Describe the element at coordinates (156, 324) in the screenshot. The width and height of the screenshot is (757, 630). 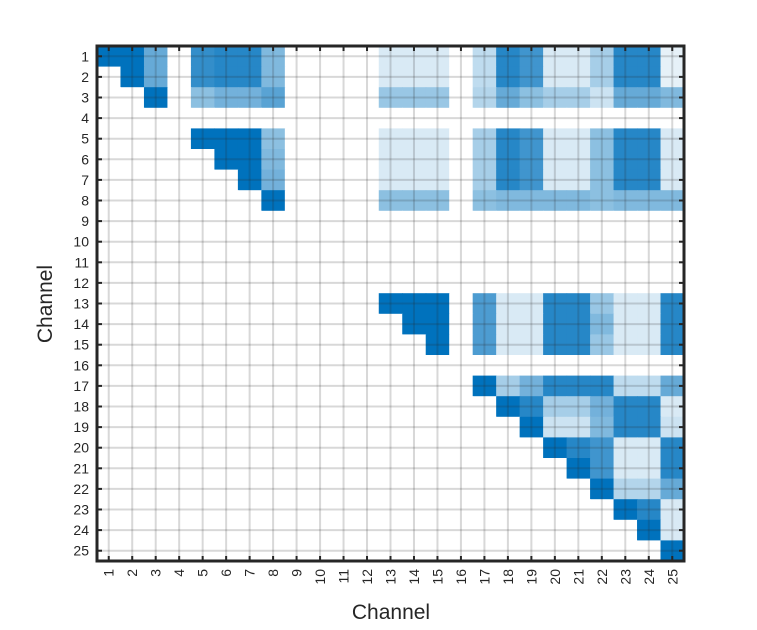
I see `cell-r14-c3` at that location.